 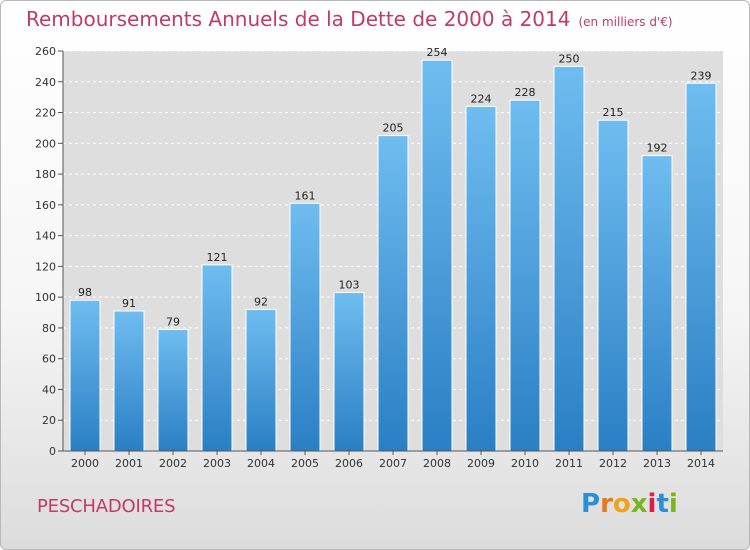 What do you see at coordinates (569, 58) in the screenshot?
I see `data-label-2011: 250` at bounding box center [569, 58].